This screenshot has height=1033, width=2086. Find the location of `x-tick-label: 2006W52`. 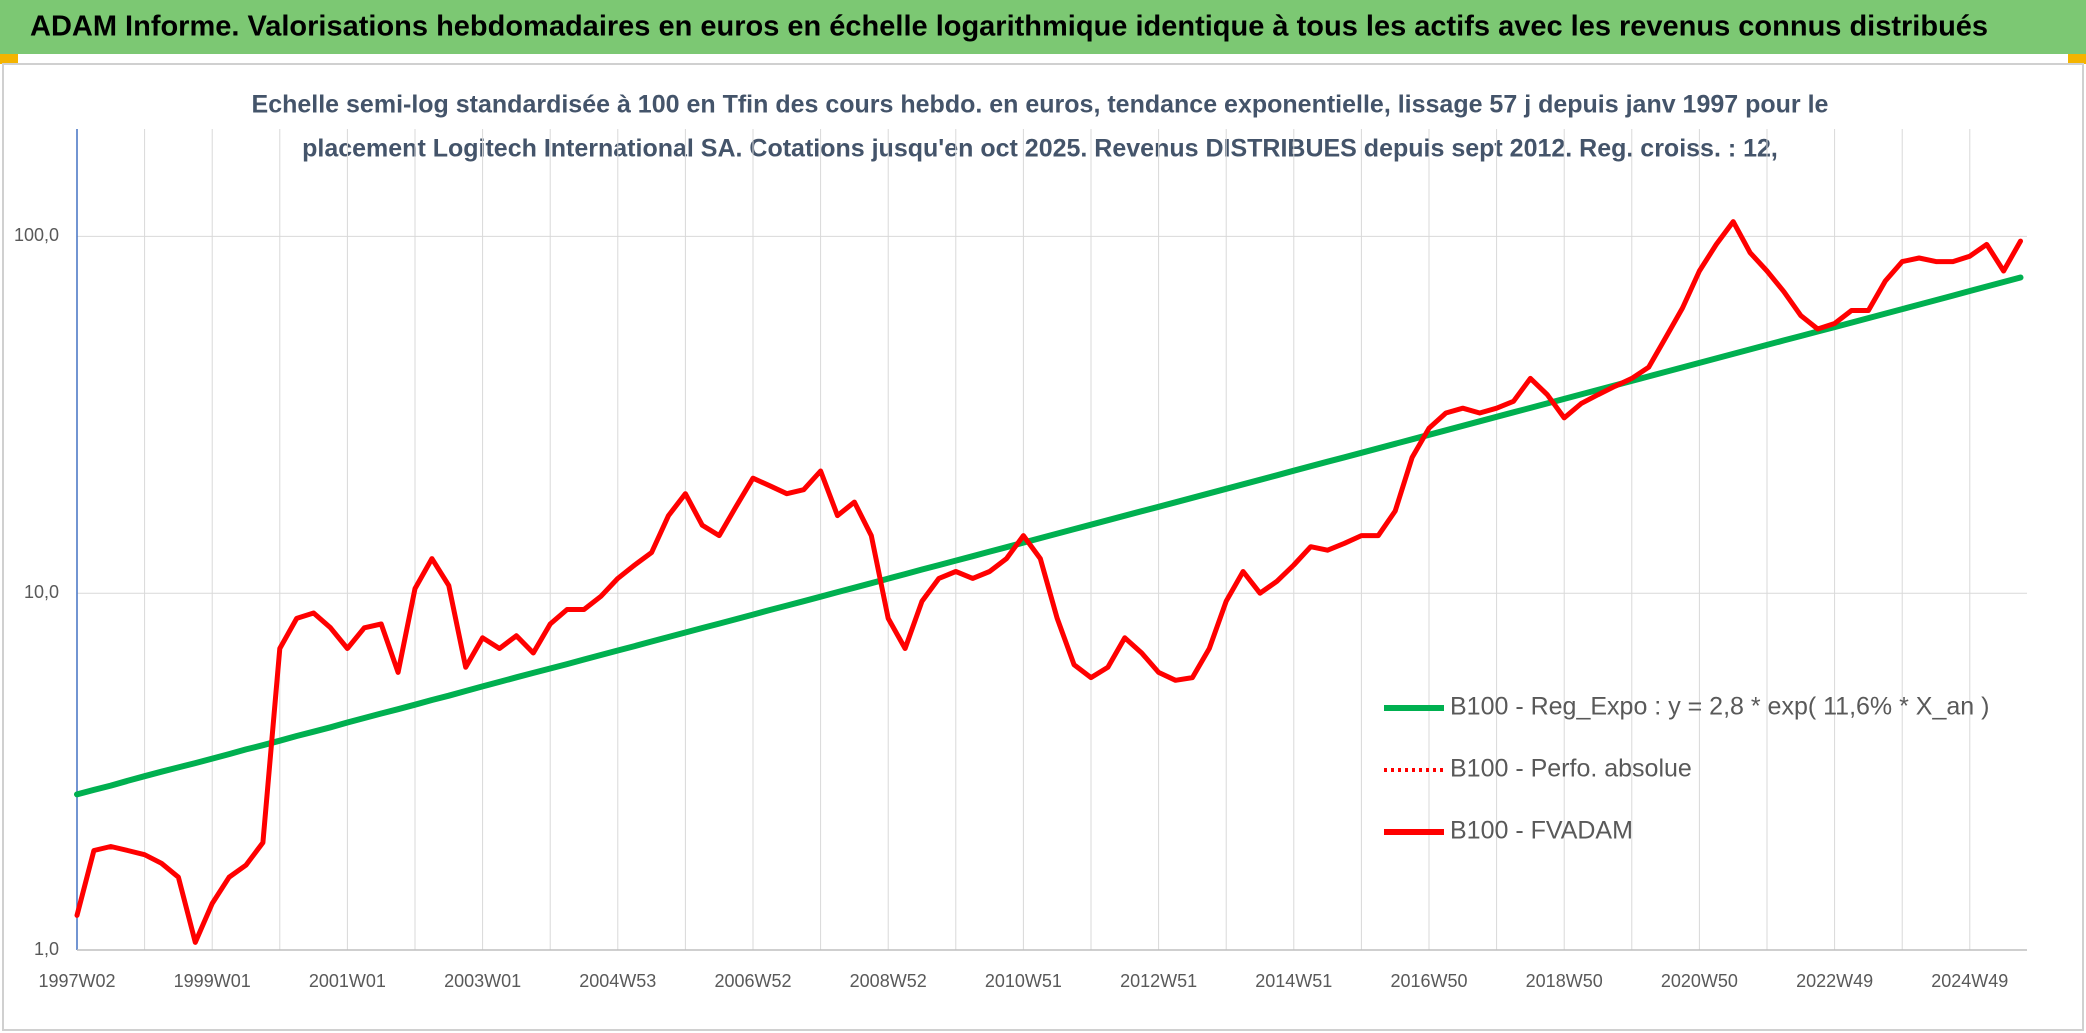

x-tick-label: 2006W52 is located at coordinates (752, 981).